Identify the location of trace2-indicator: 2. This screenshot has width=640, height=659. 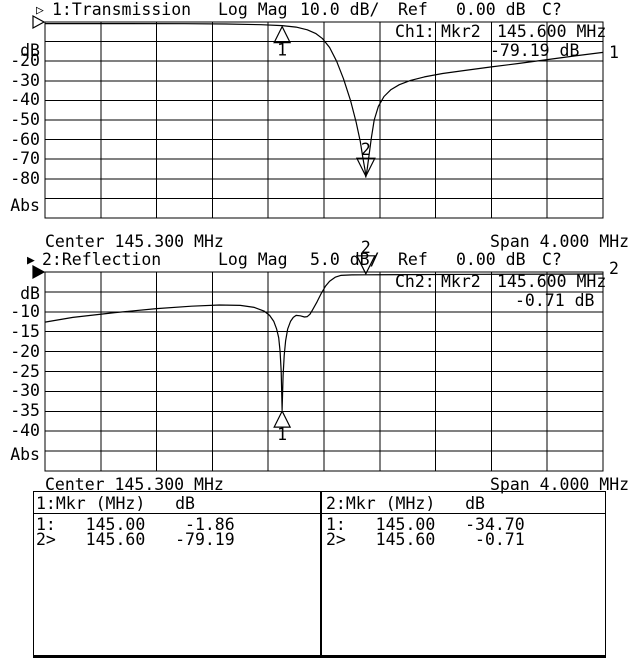
(614, 268).